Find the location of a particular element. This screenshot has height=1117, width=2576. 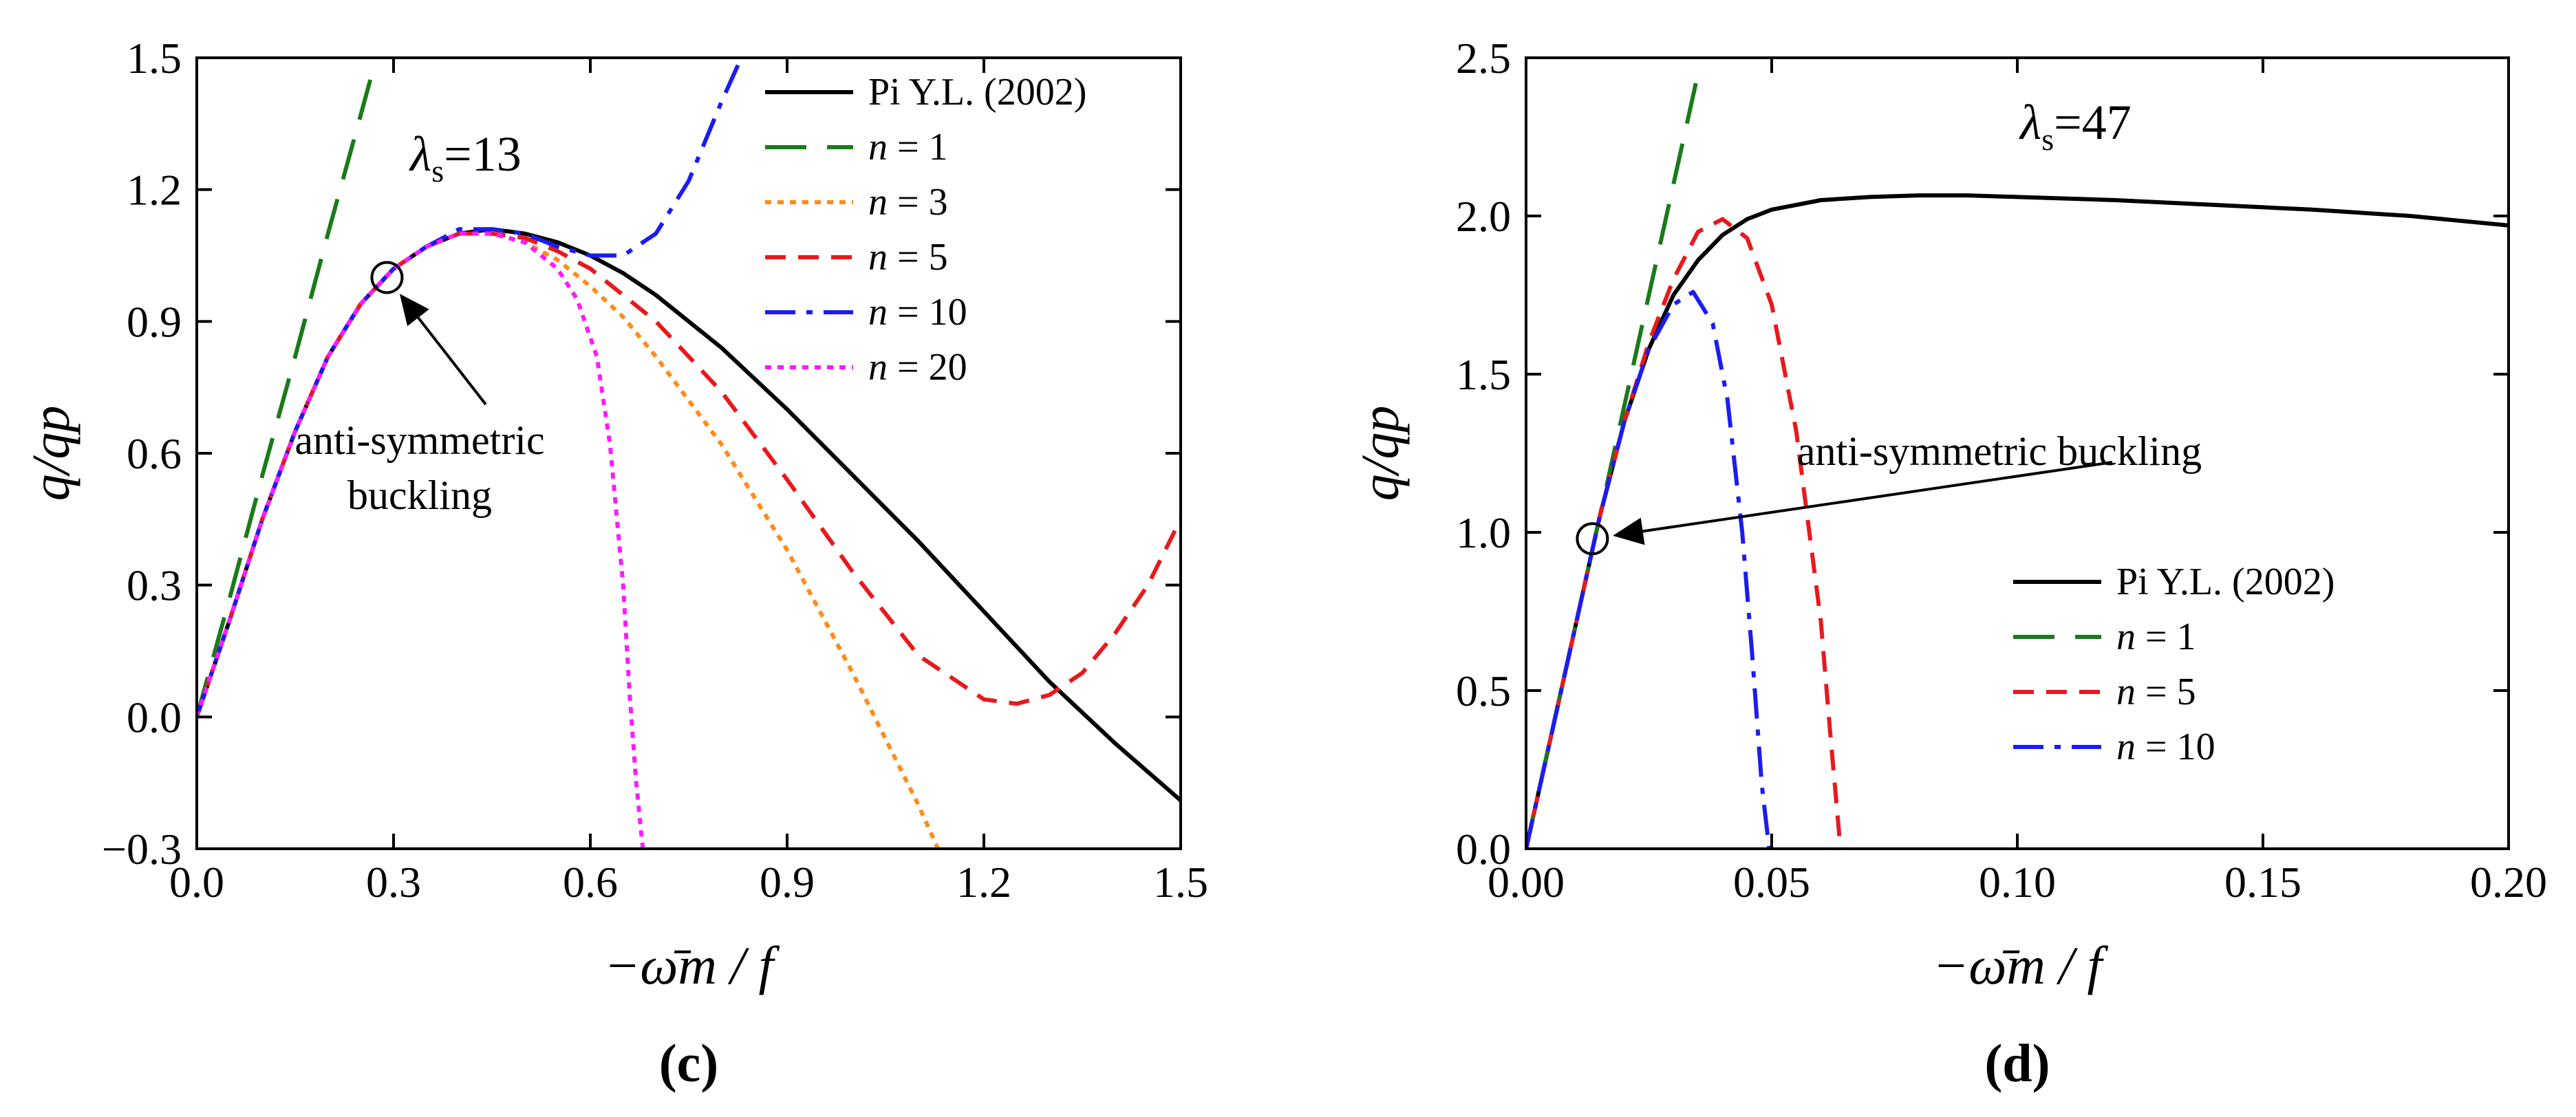

x-tick-label: 0.15 is located at coordinates (2262, 882).